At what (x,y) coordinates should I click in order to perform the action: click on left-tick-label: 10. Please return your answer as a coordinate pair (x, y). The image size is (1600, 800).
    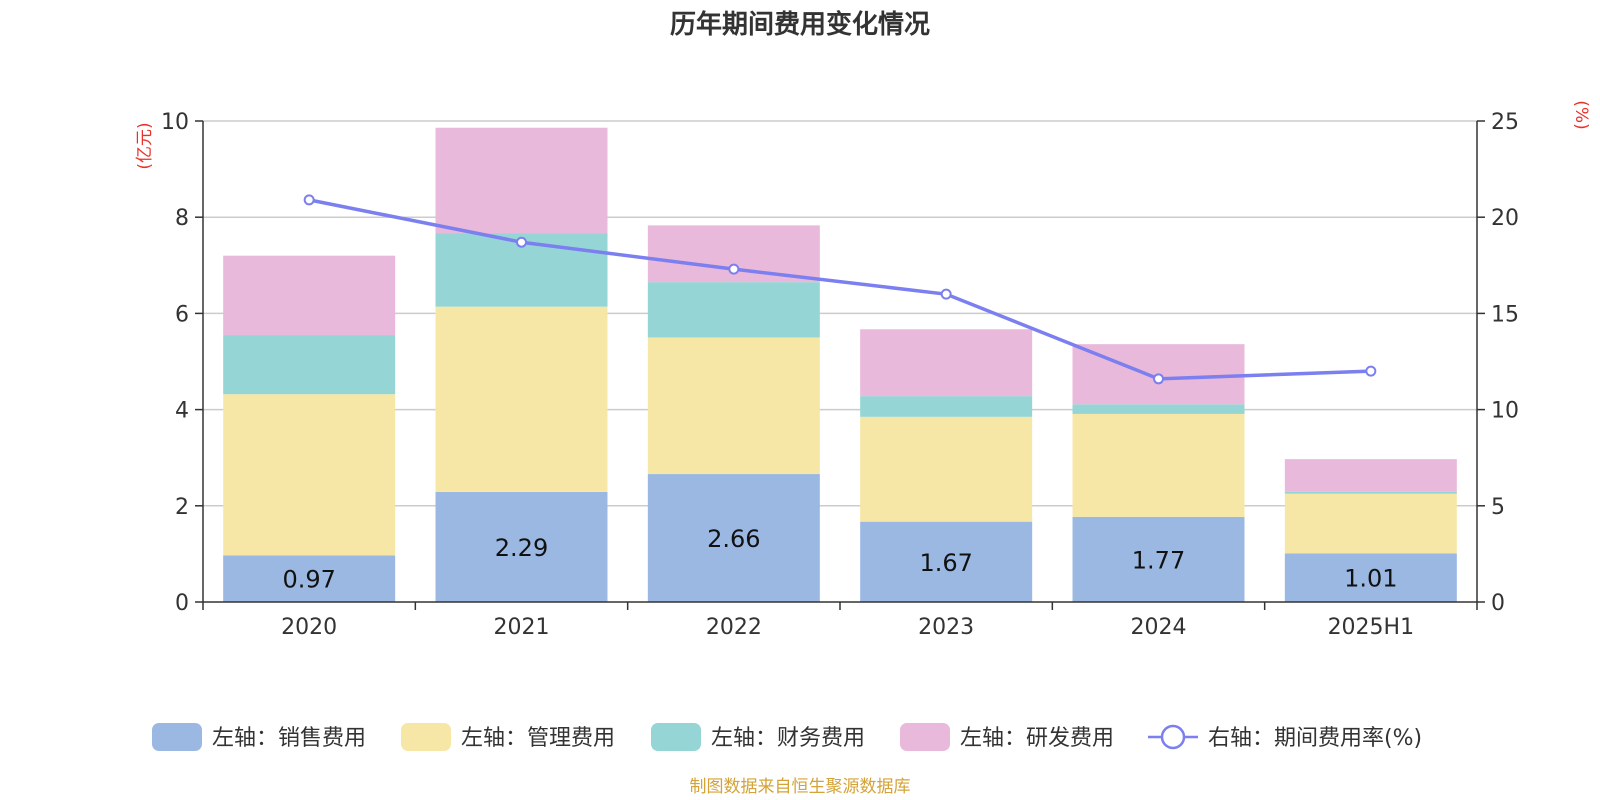
    Looking at the image, I should click on (175, 122).